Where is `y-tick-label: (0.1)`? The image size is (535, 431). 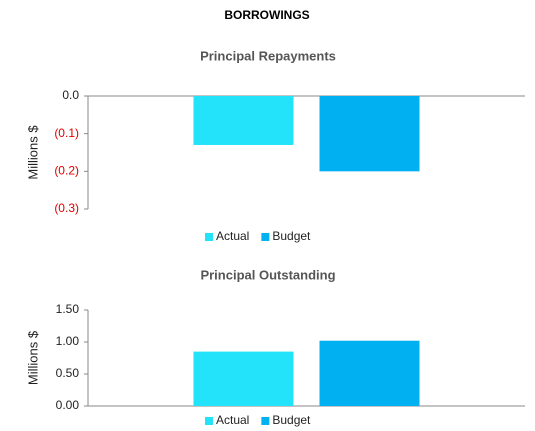 y-tick-label: (0.1) is located at coordinates (66, 133).